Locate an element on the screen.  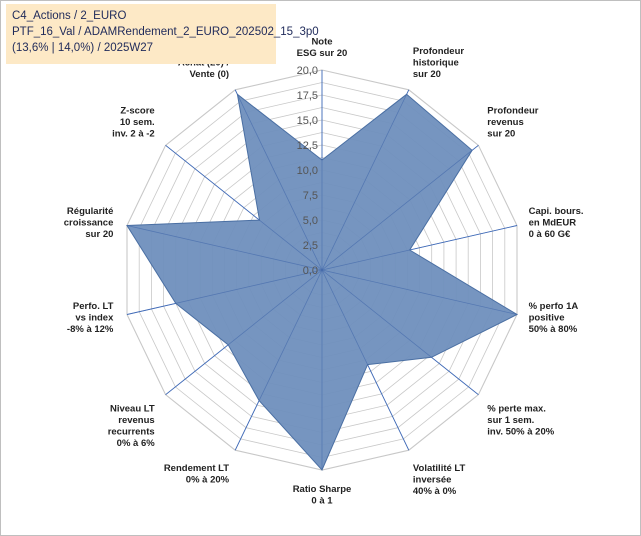
tick-label: 15,0 is located at coordinates (307, 121).